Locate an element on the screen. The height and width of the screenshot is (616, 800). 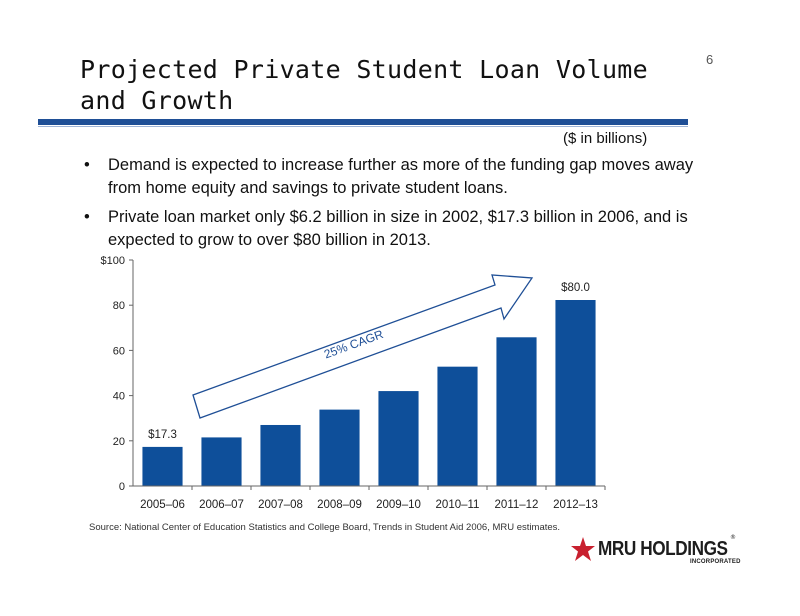
title-divider-thin is located at coordinates (363, 126).